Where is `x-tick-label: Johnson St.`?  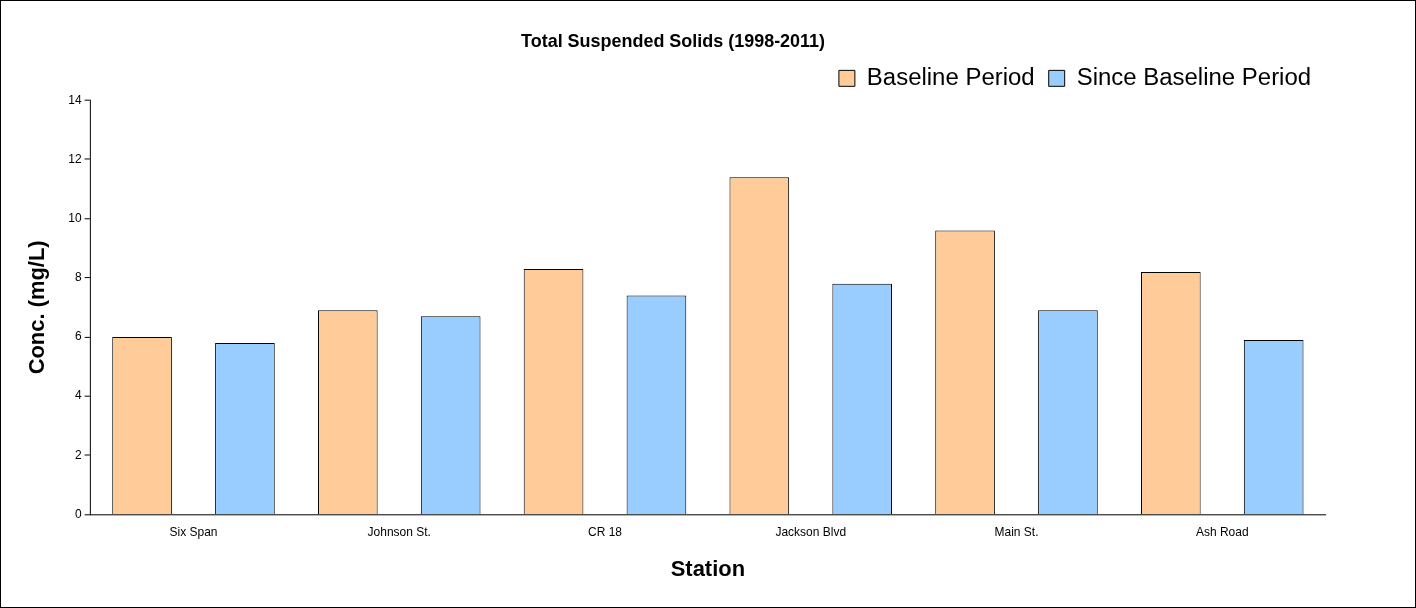
x-tick-label: Johnson St. is located at coordinates (399, 531).